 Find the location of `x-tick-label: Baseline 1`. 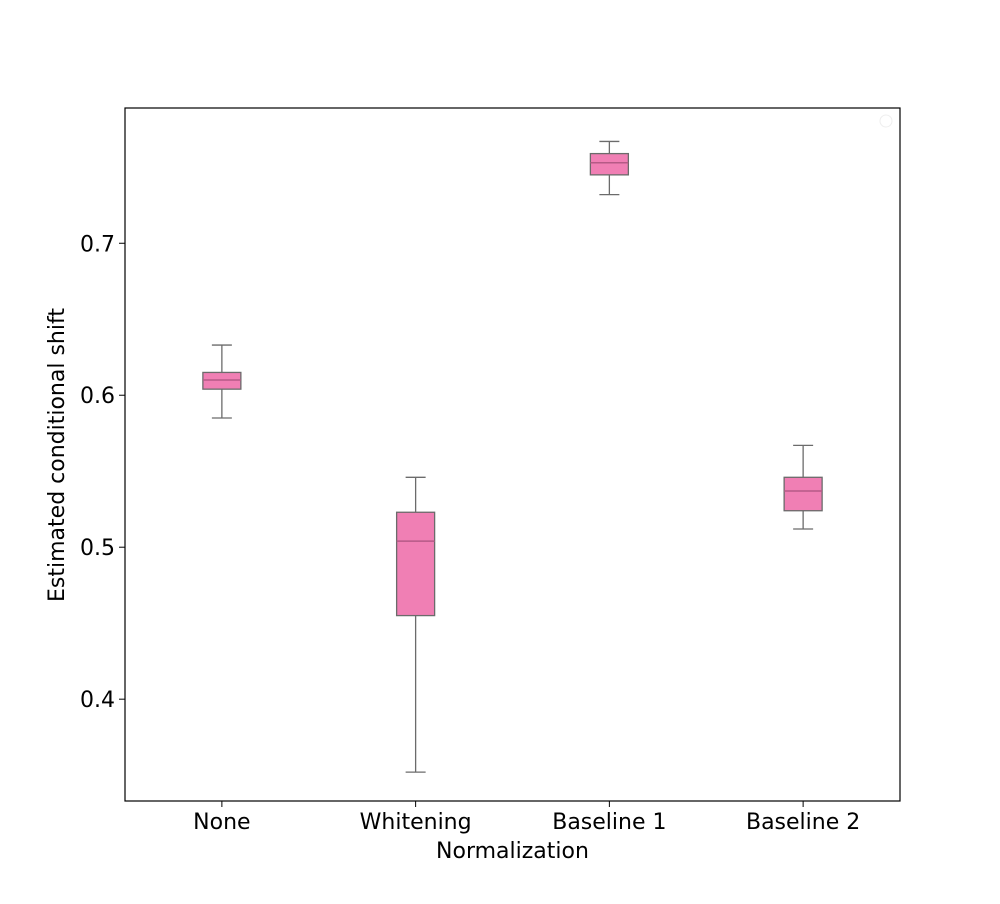

x-tick-label: Baseline 1 is located at coordinates (609, 822).